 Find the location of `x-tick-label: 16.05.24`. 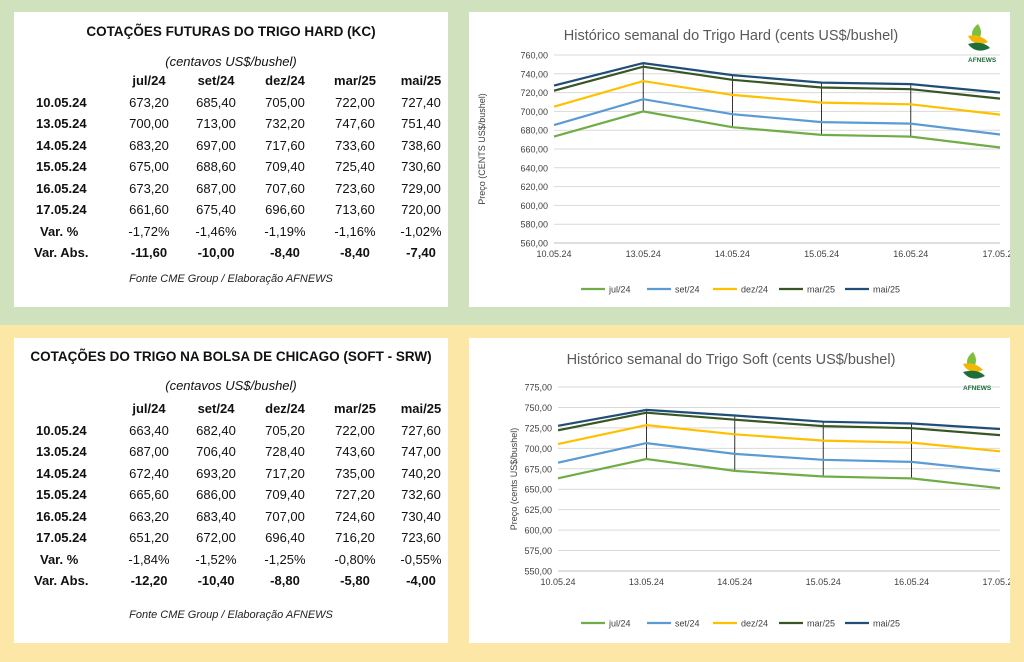

x-tick-label: 16.05.24 is located at coordinates (910, 254).